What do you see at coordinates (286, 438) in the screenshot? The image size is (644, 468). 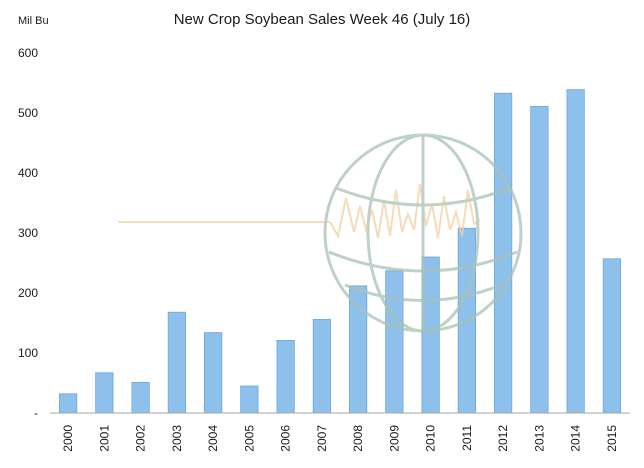 I see `x-tick-label: 2006` at bounding box center [286, 438].